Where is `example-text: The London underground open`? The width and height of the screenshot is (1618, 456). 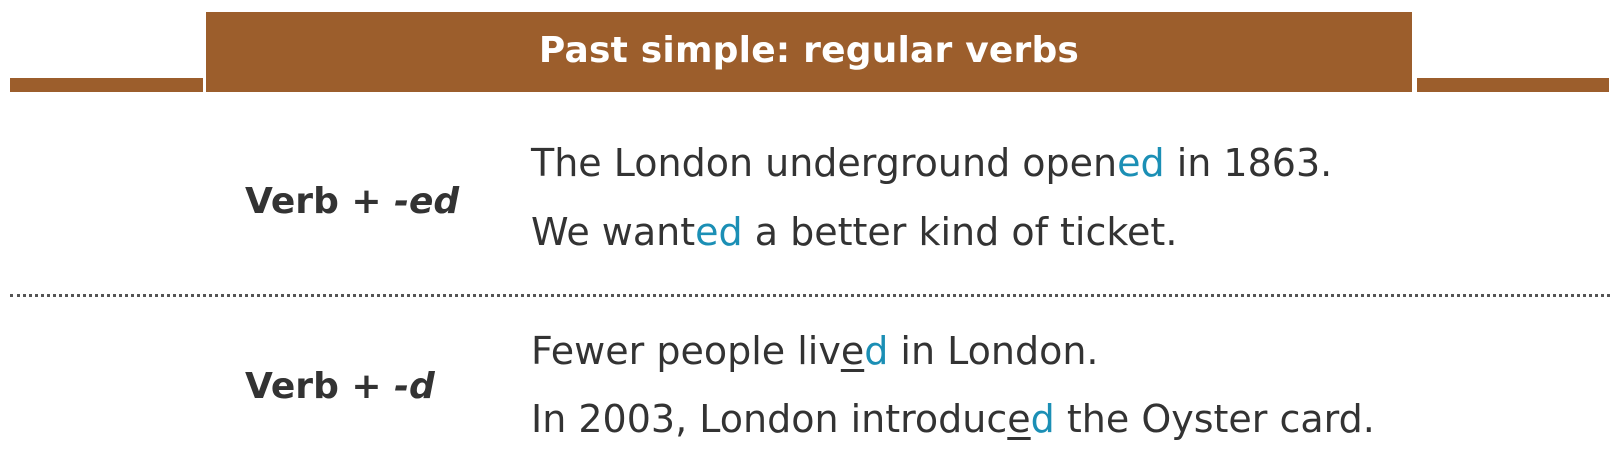
example-text: The London underground open is located at coordinates (824, 163).